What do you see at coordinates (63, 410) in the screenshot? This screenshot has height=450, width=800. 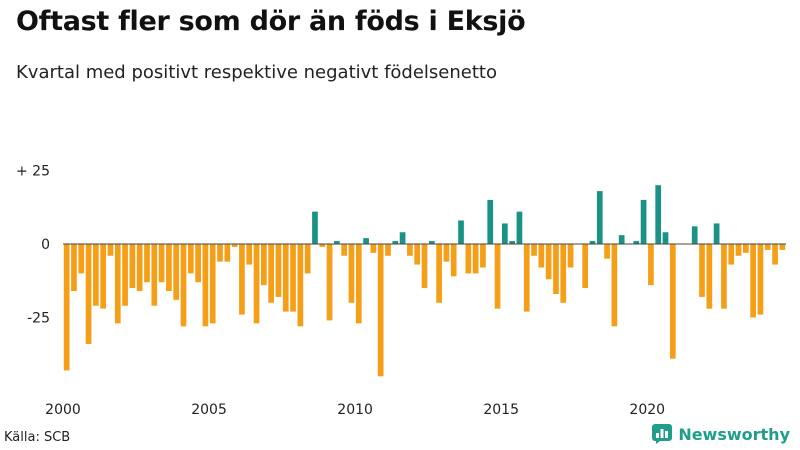 I see `x-tick-label: 2000` at bounding box center [63, 410].